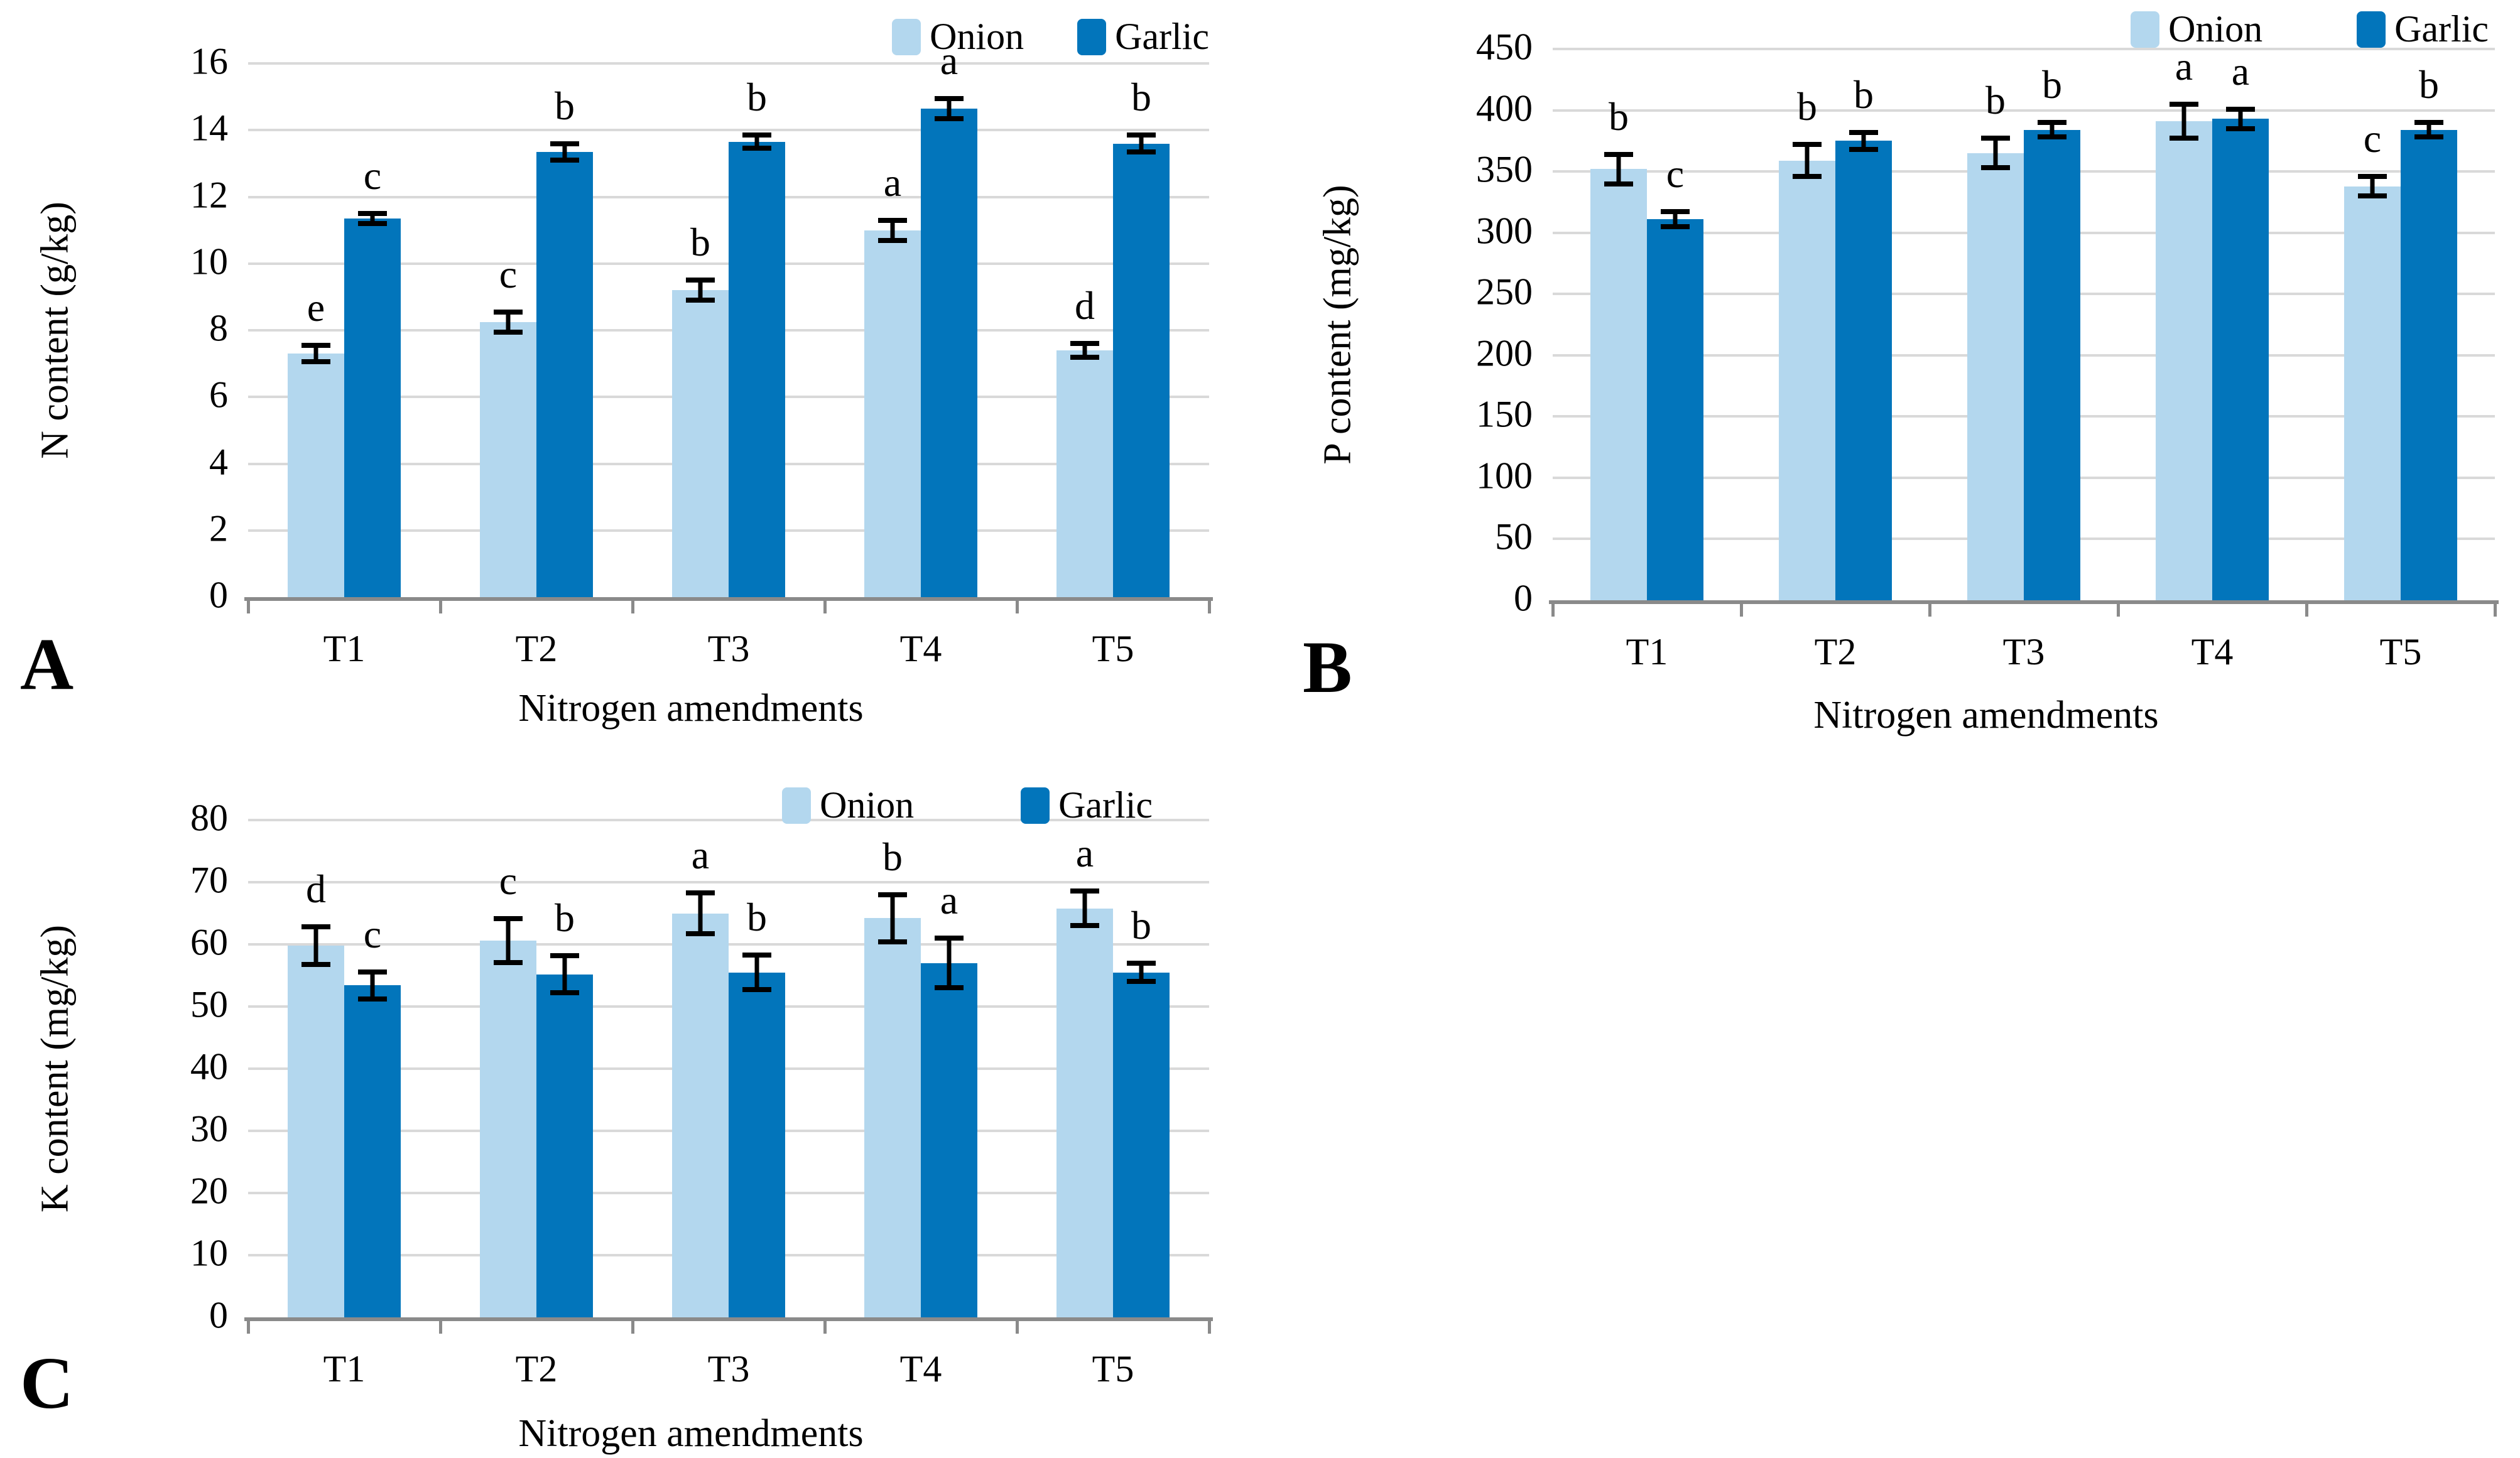 This screenshot has width=2520, height=1458. Describe the element at coordinates (316, 889) in the screenshot. I see `significance-letter: d` at that location.